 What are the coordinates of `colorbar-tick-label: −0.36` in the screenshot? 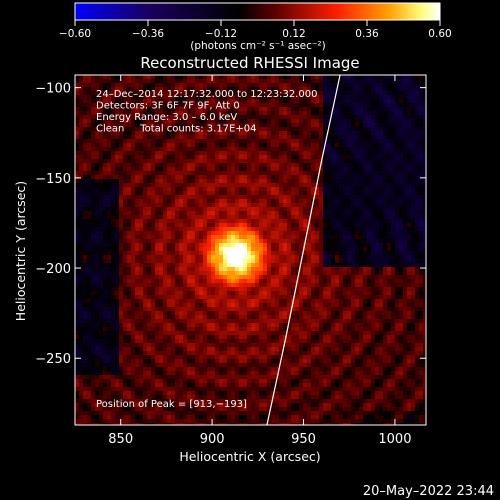 It's located at (148, 34).